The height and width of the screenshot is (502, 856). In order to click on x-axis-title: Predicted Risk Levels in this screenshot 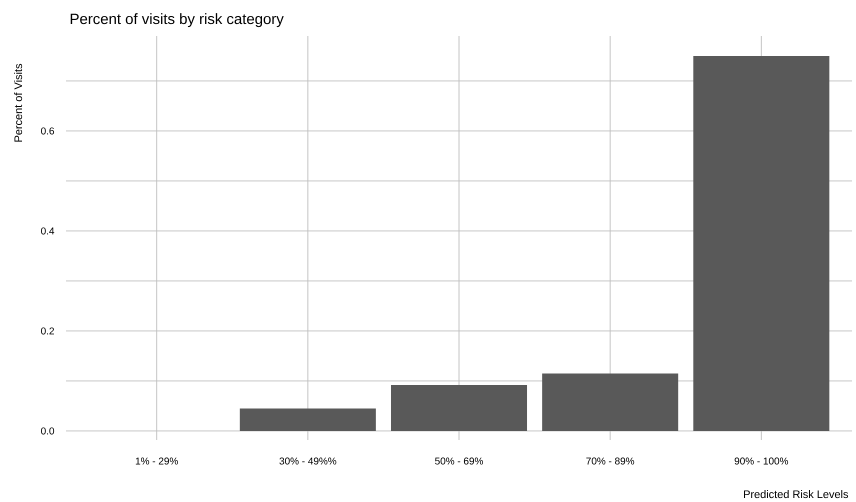, I will do `click(796, 494)`.